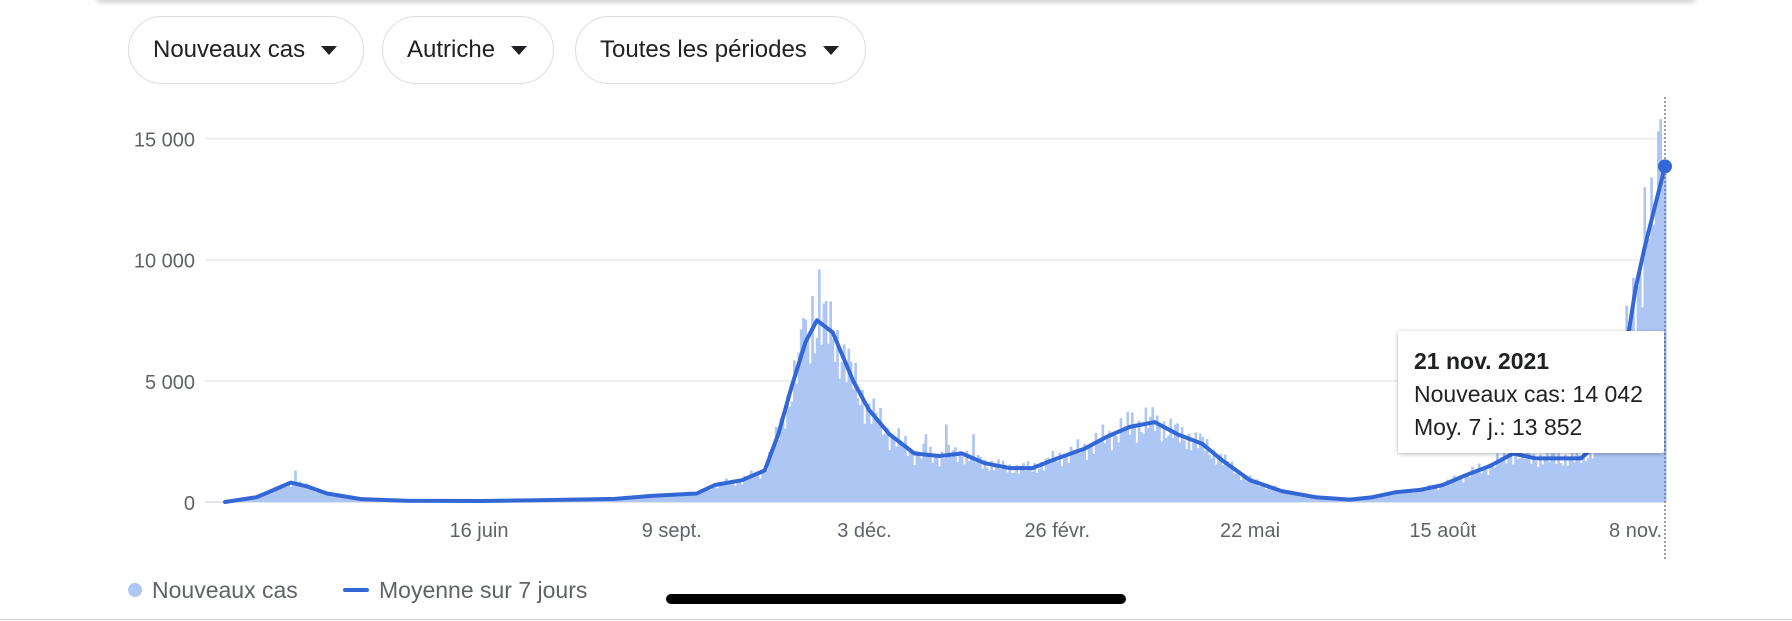 The height and width of the screenshot is (621, 1792). I want to click on x-tick-label: 3 déc., so click(864, 531).